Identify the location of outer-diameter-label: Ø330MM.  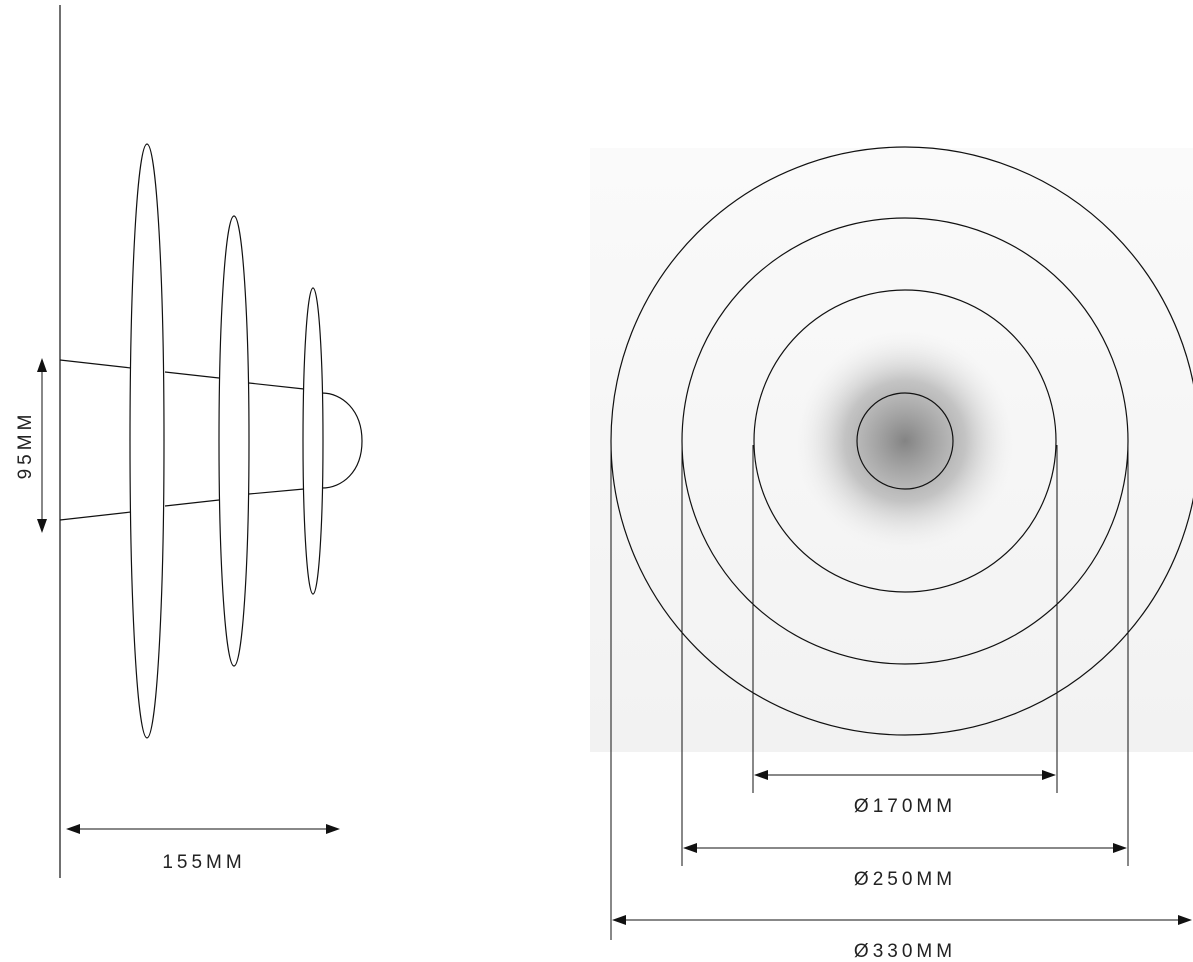
(905, 951).